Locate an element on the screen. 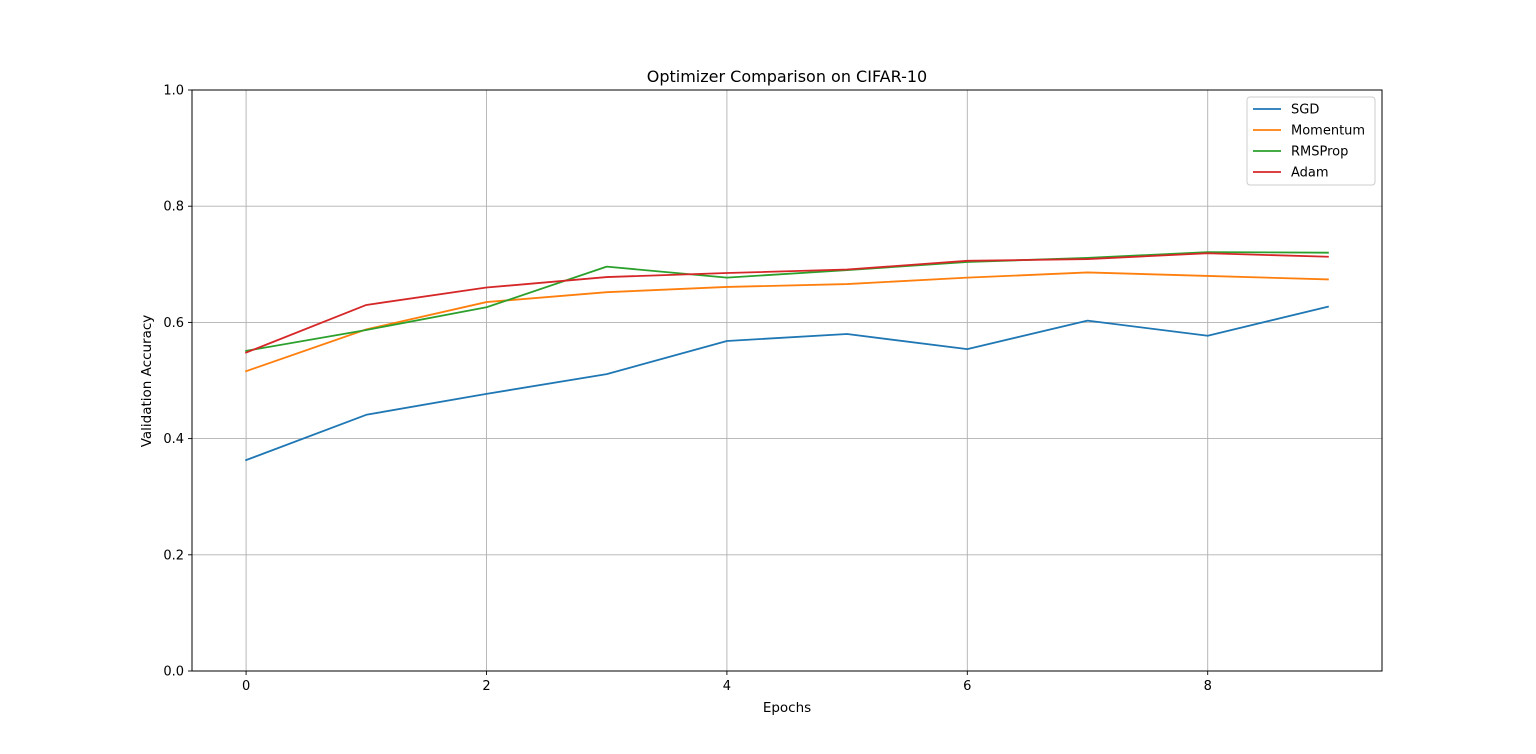 The height and width of the screenshot is (754, 1536). series-line-rmsprop is located at coordinates (787, 301).